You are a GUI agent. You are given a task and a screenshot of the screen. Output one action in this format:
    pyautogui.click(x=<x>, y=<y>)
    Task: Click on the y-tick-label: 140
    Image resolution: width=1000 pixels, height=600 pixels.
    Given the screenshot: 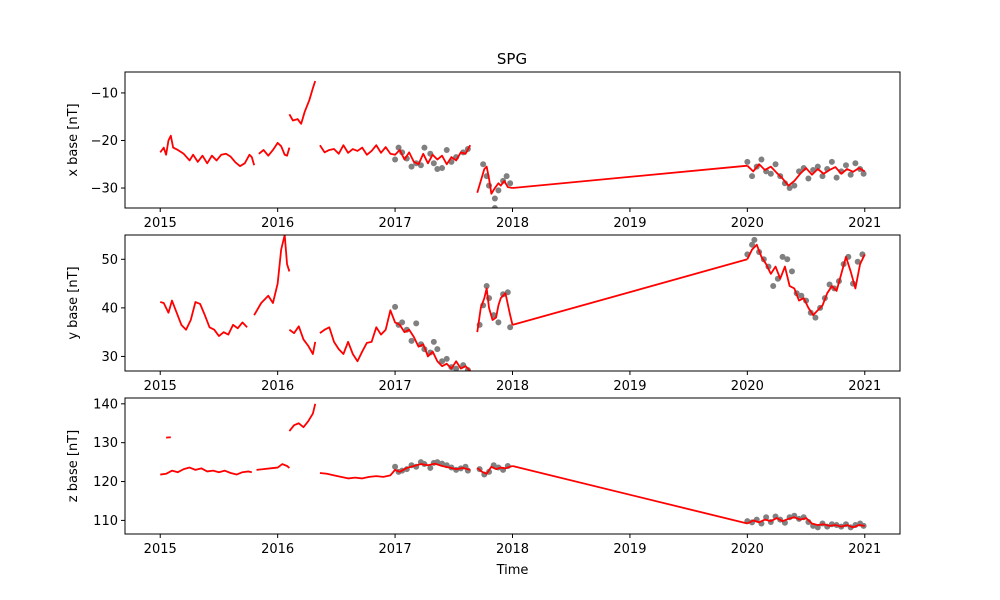 What is the action you would take?
    pyautogui.click(x=105, y=404)
    